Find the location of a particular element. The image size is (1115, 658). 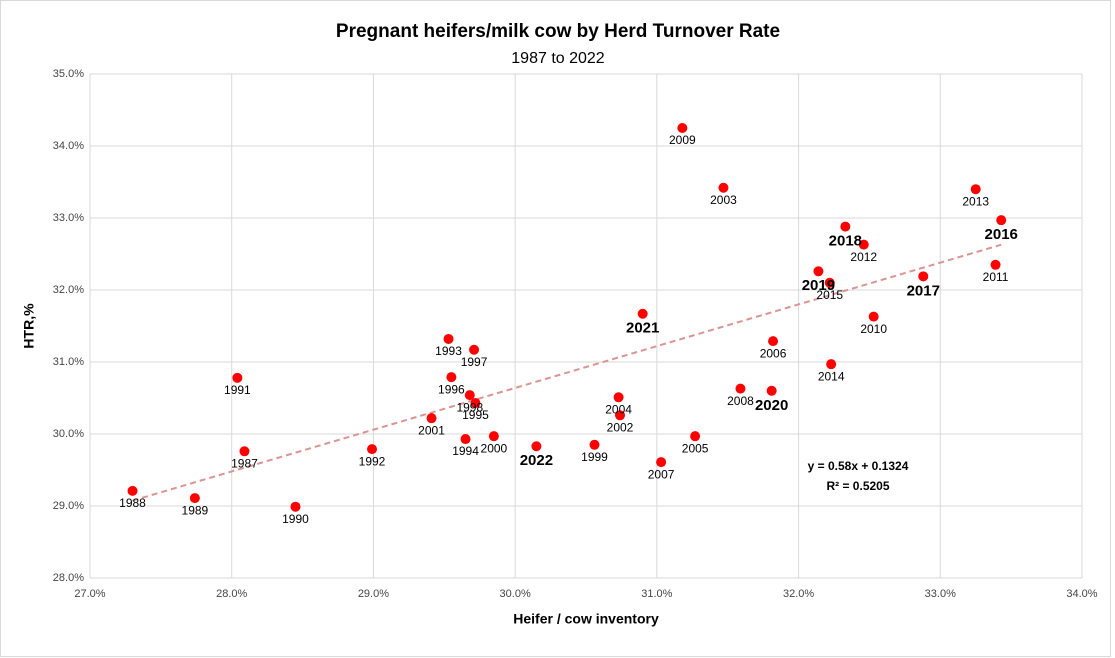

point-label: 1989 is located at coordinates (195, 510).